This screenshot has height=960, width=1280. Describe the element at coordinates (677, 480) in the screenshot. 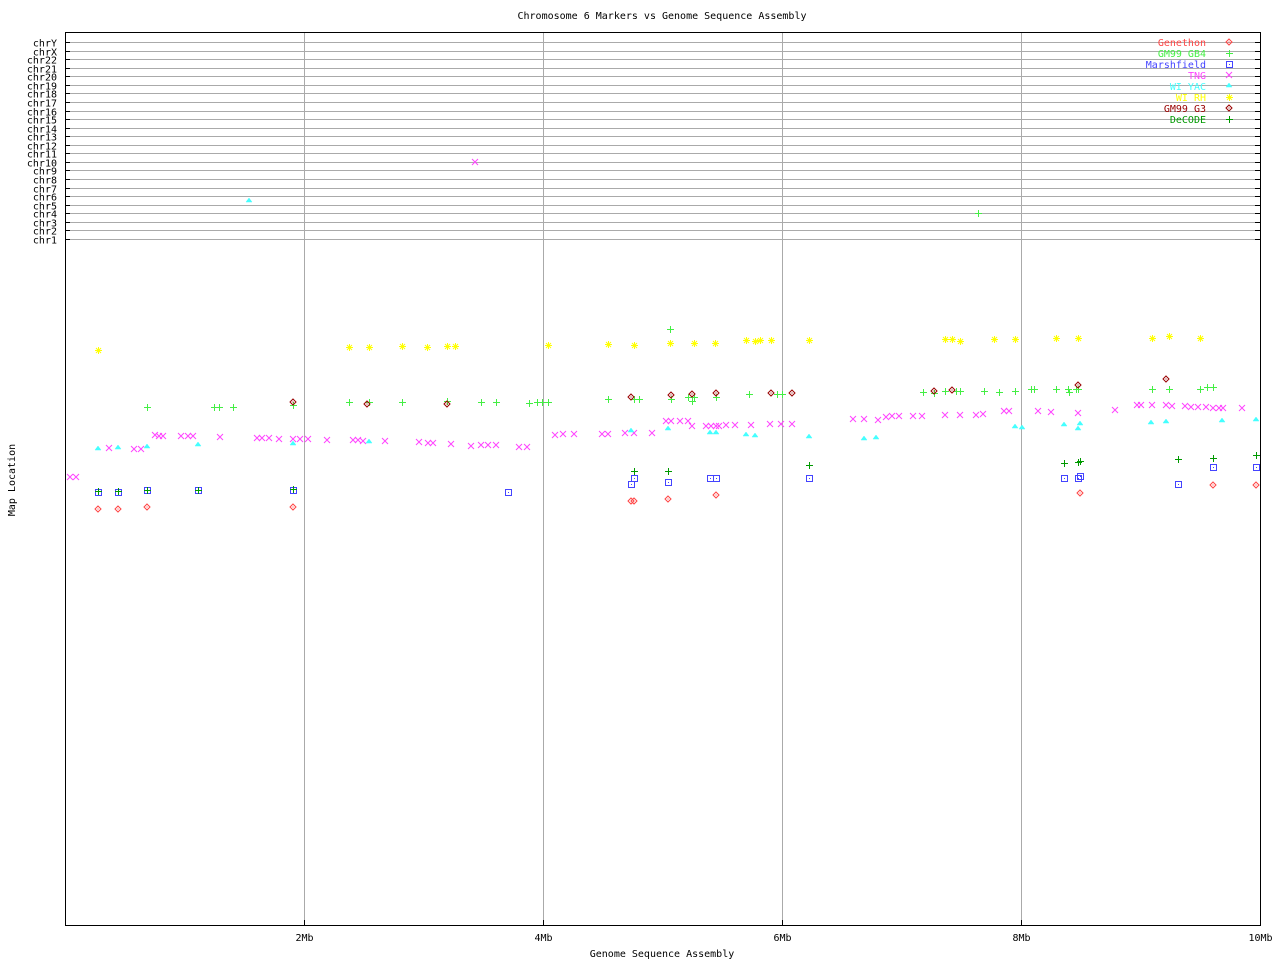

I see `series-marshfield` at that location.